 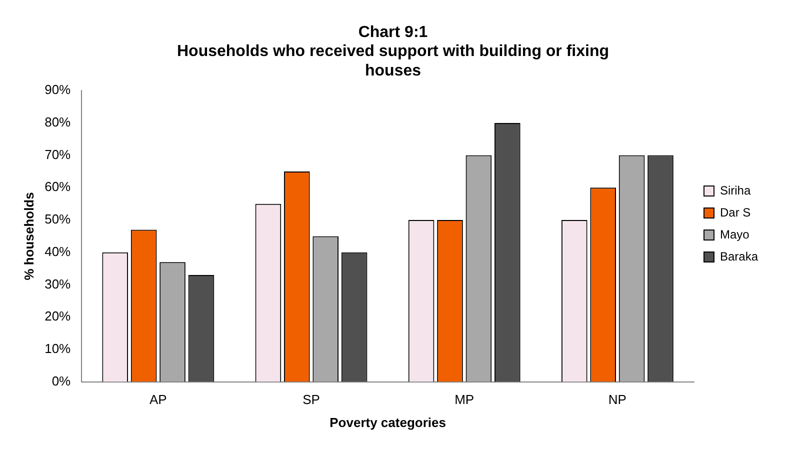 What do you see at coordinates (62, 380) in the screenshot?
I see `y-tick-label: 0%` at bounding box center [62, 380].